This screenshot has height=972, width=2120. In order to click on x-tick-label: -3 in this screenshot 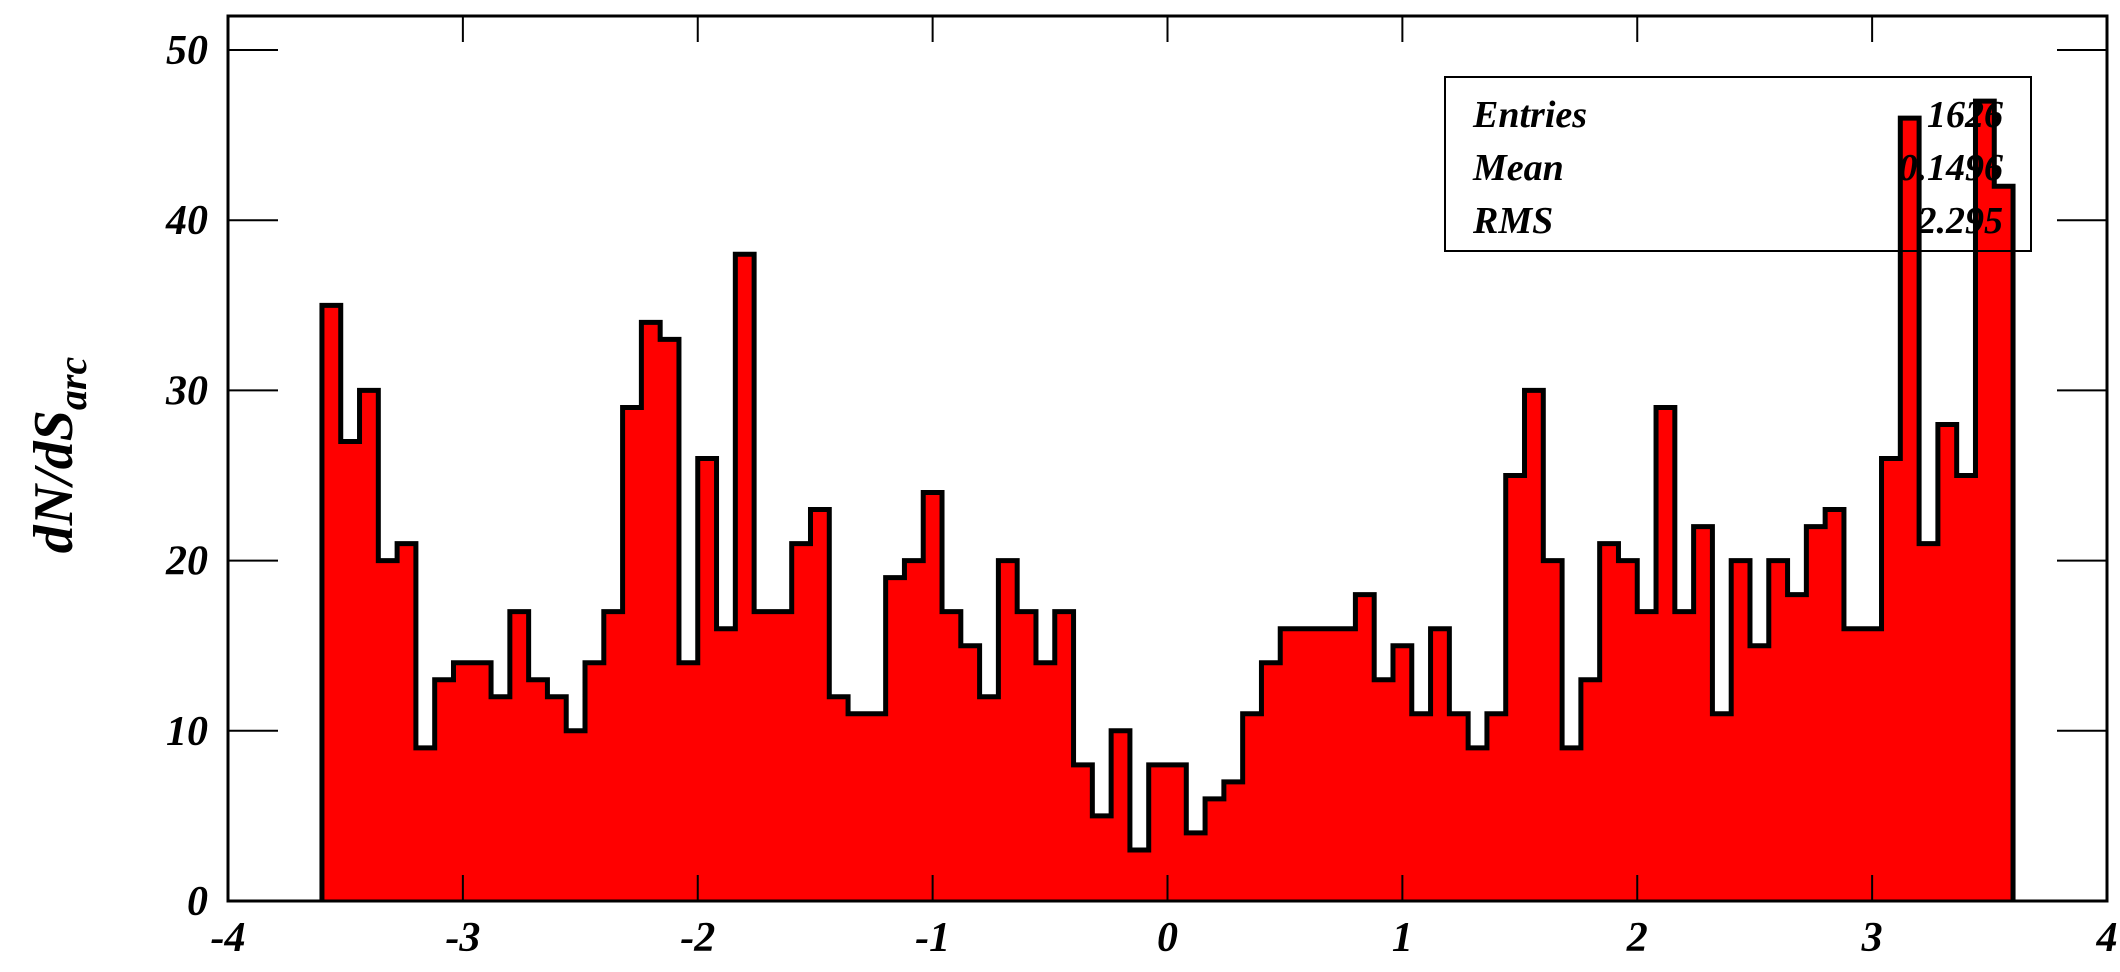, I will do `click(462, 938)`.